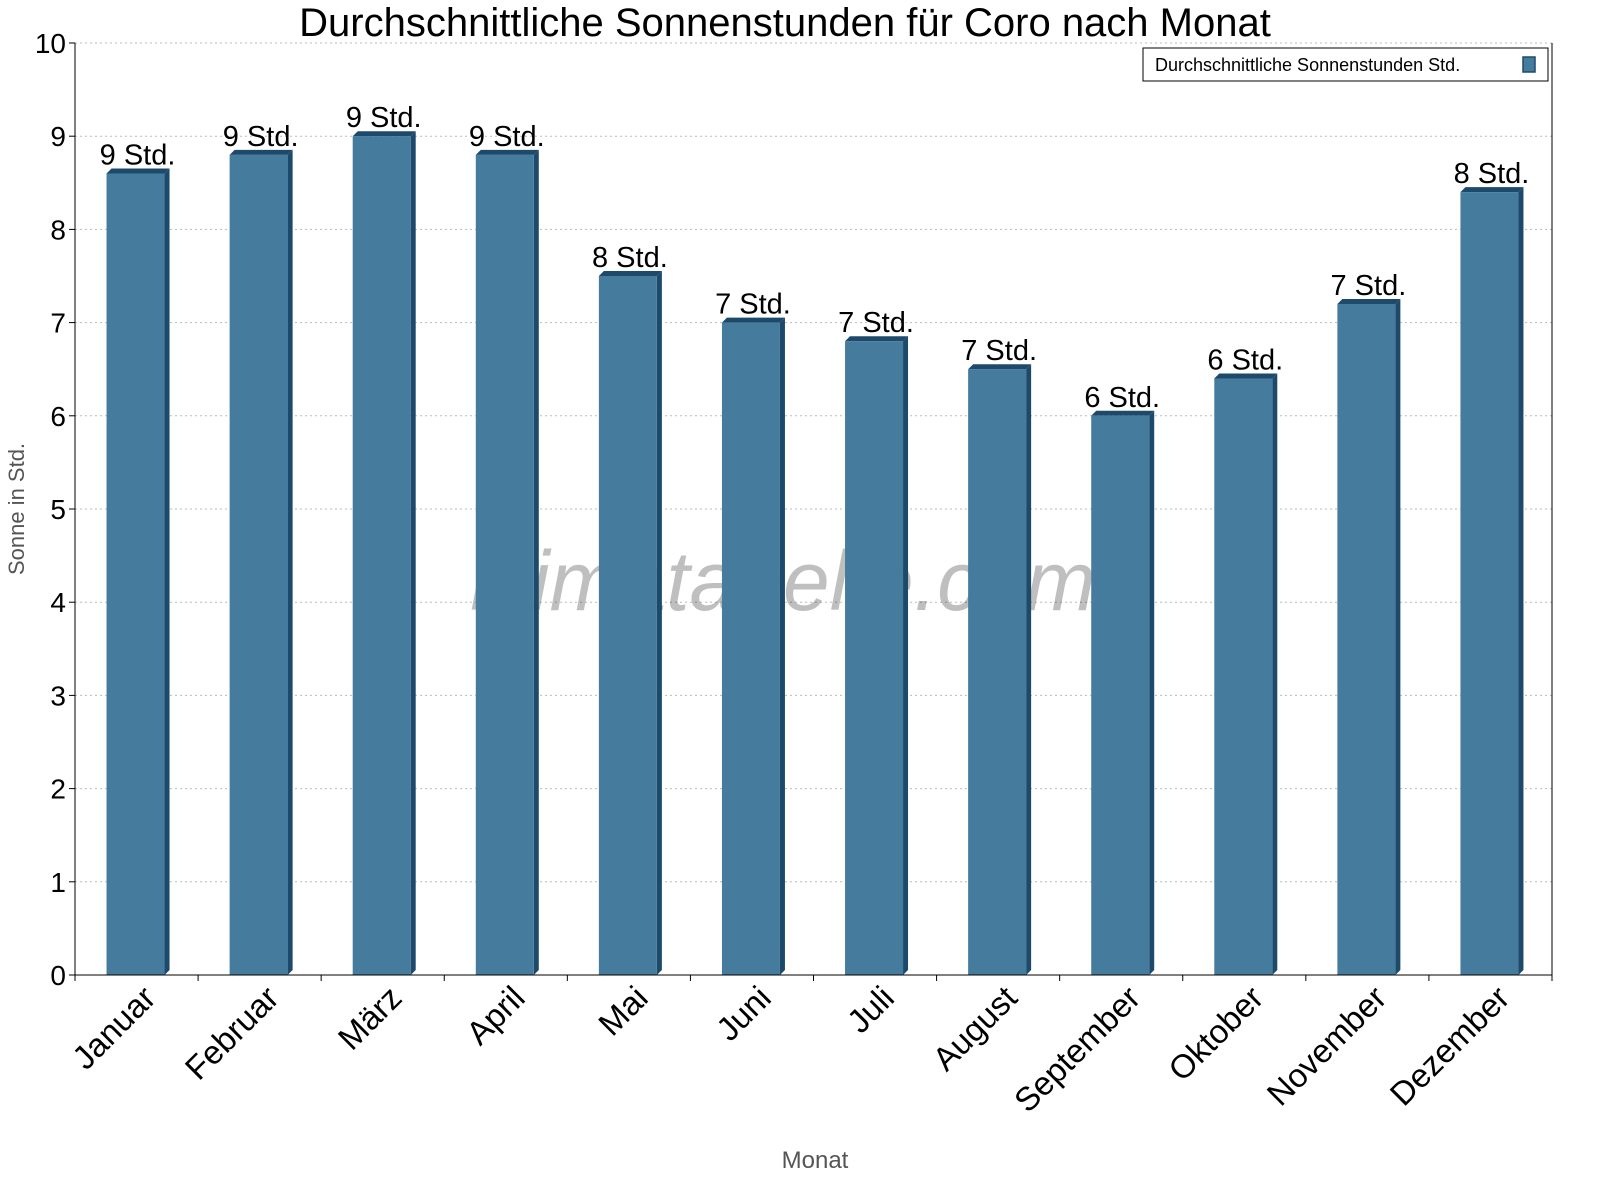 The height and width of the screenshot is (1200, 1600). I want to click on legend-label: Durchschnittliche Sonnenstunden Std., so click(1307, 65).